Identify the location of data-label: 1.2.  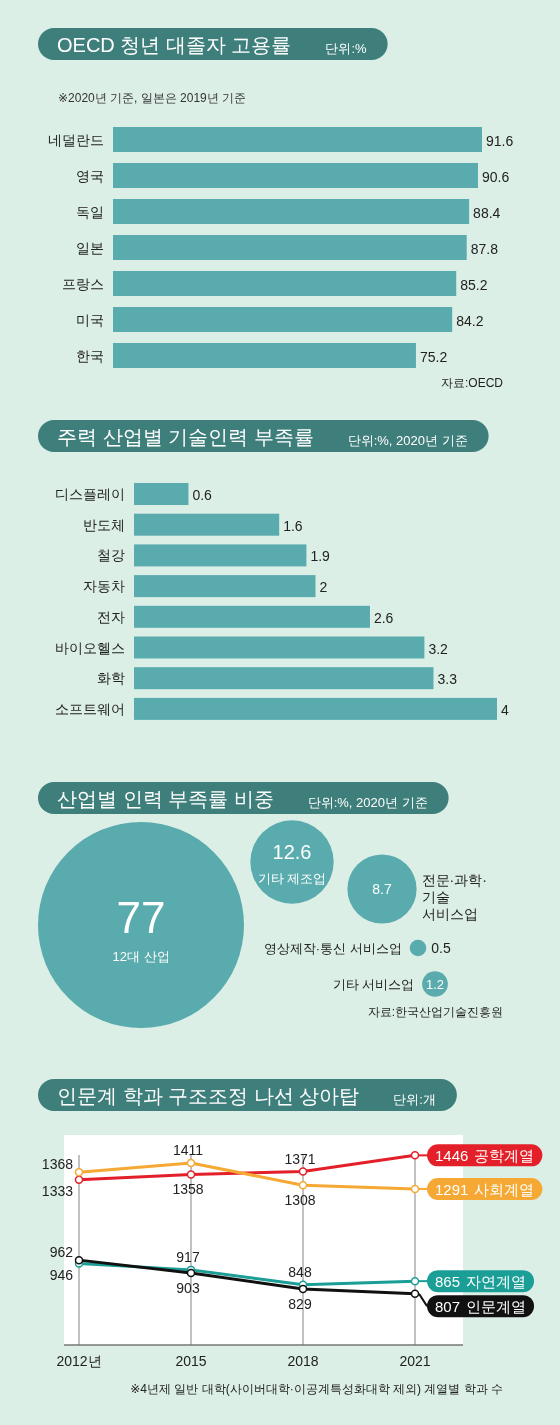
(435, 984).